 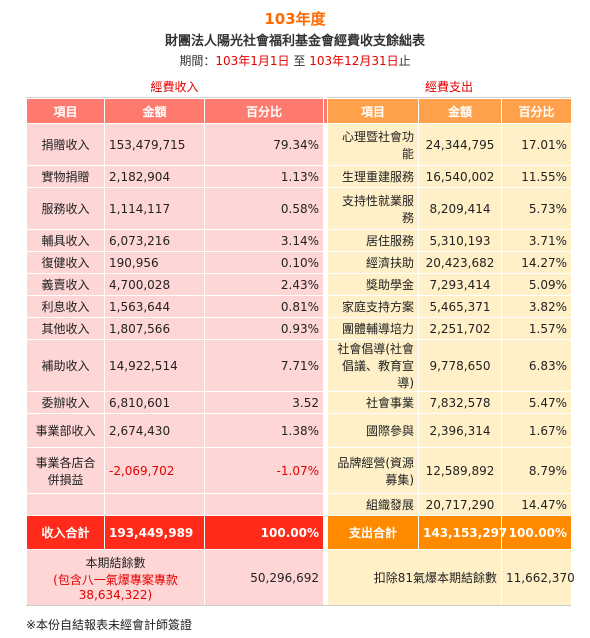 I want to click on expense-item: 家庭支持方案, so click(x=373, y=306).